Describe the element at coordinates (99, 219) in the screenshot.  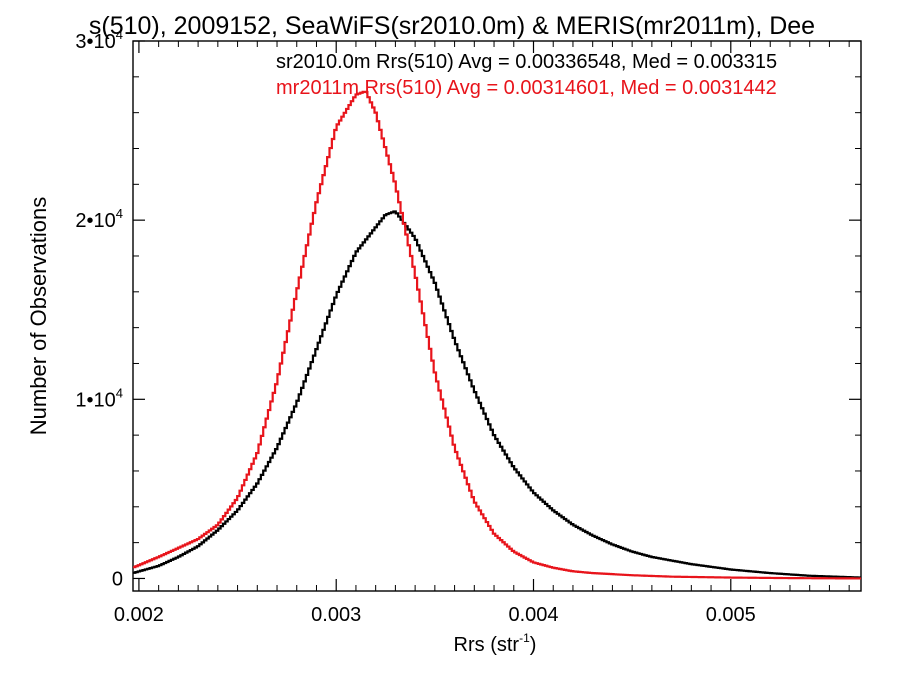
I see `y-tick-label: 2•104` at that location.